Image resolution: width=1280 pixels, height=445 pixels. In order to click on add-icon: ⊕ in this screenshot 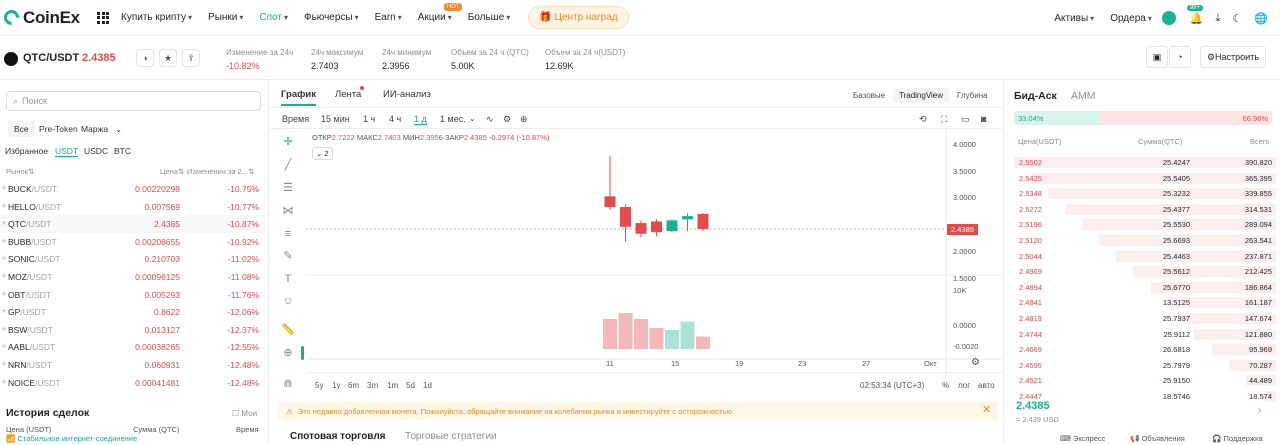, I will do `click(524, 119)`.